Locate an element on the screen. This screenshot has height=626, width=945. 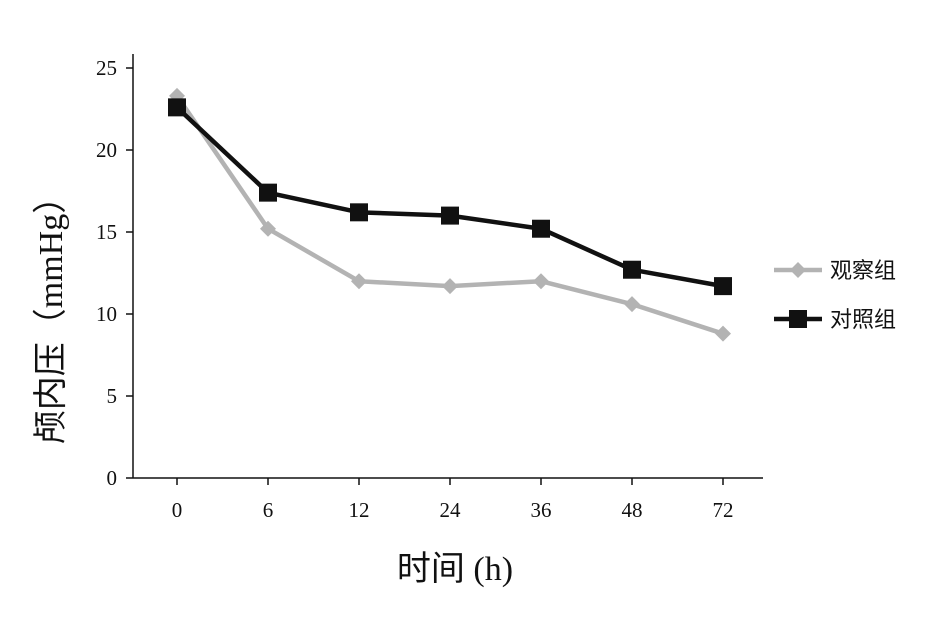
y-ticks: 0 5 10 15 20 25 is located at coordinates (114, 273).